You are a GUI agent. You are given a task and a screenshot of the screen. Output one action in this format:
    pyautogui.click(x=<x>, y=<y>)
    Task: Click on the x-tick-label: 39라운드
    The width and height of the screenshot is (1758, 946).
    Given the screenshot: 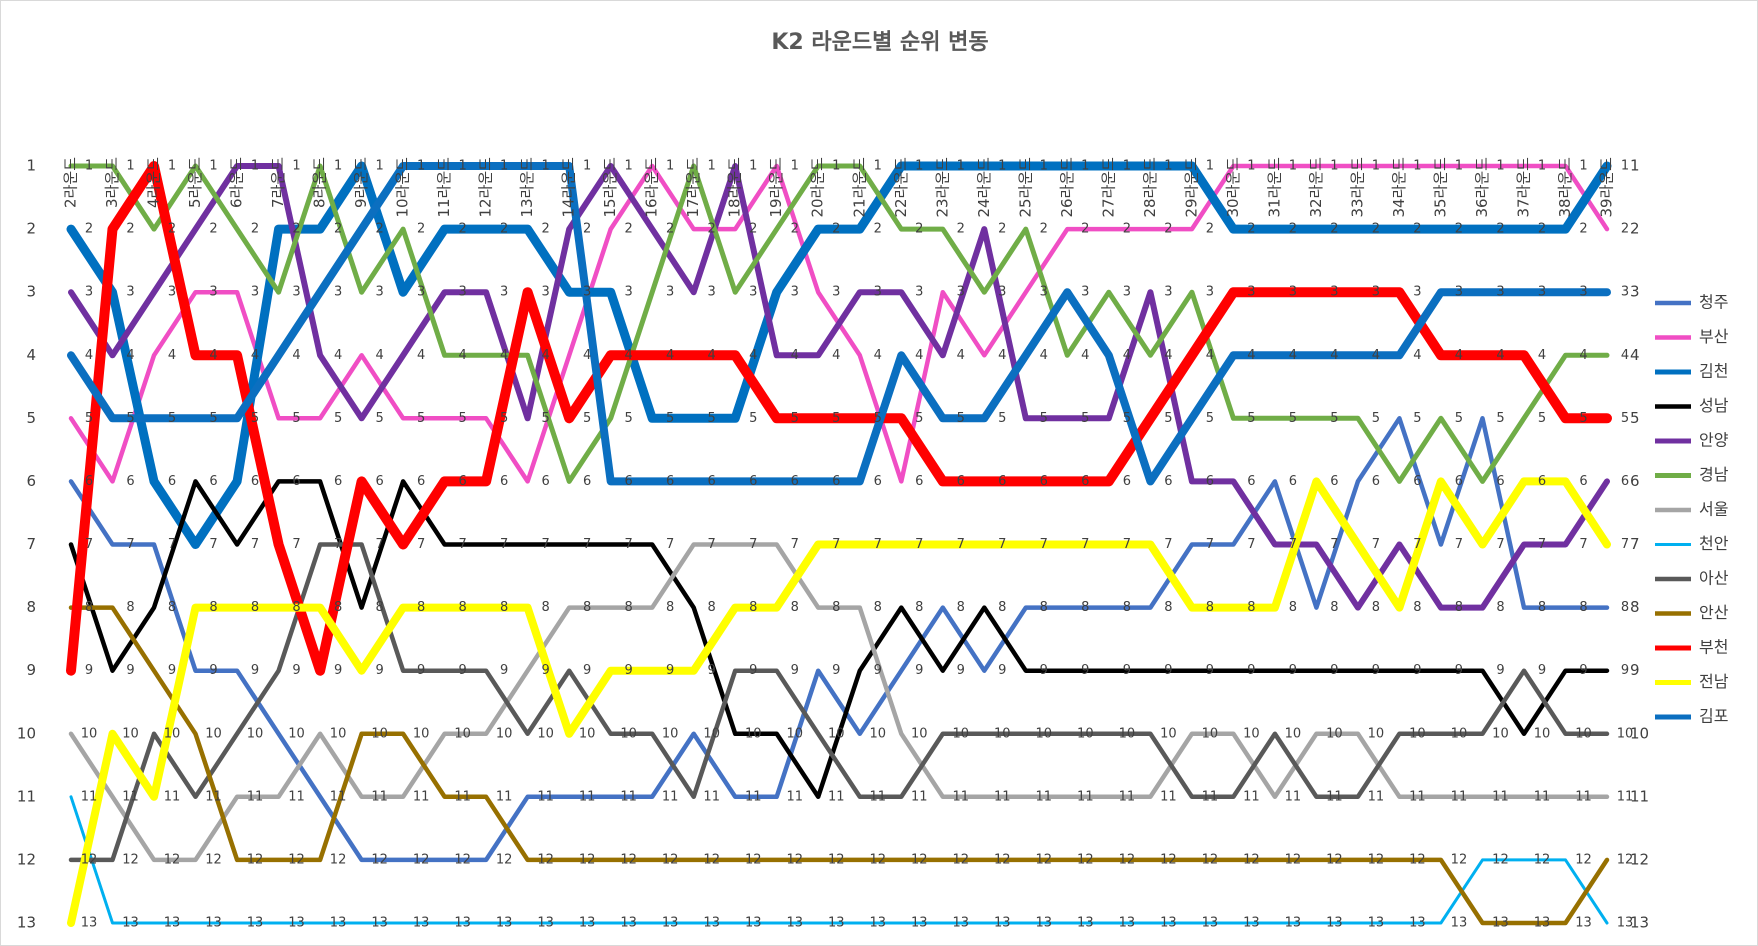 What is the action you would take?
    pyautogui.click(x=1607, y=187)
    